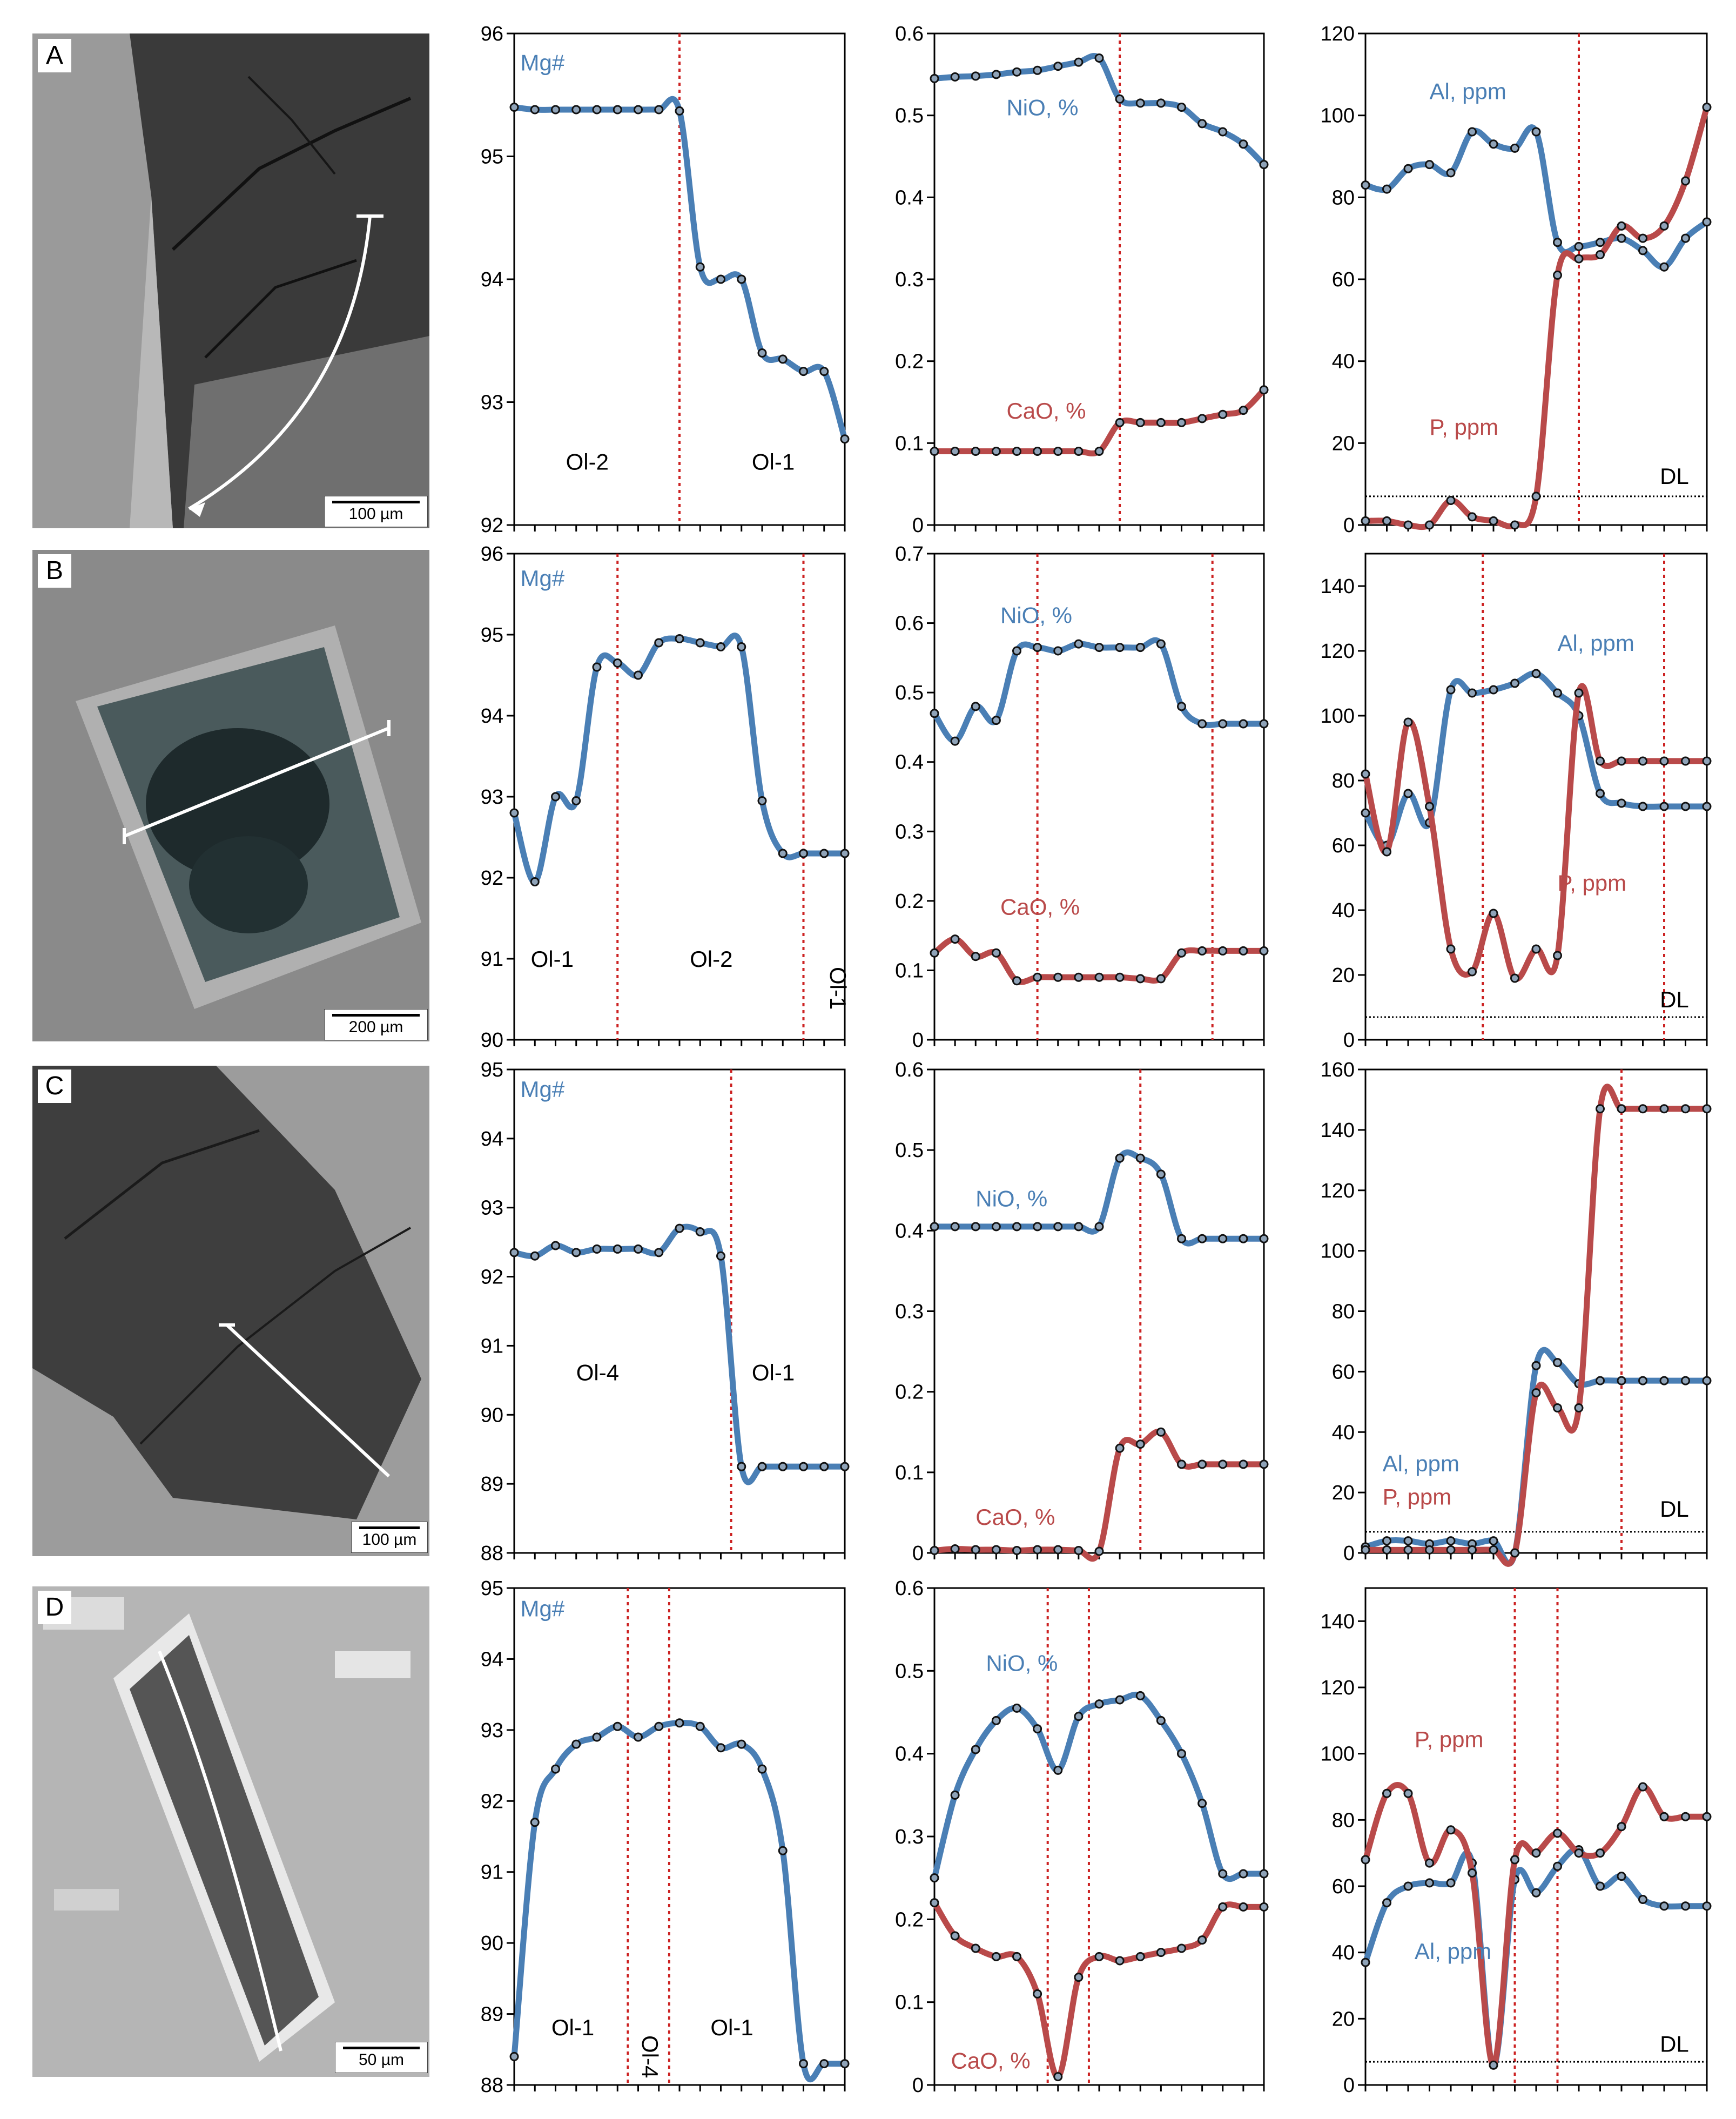  I want to click on annotation-label: Ol-2, so click(711, 959).